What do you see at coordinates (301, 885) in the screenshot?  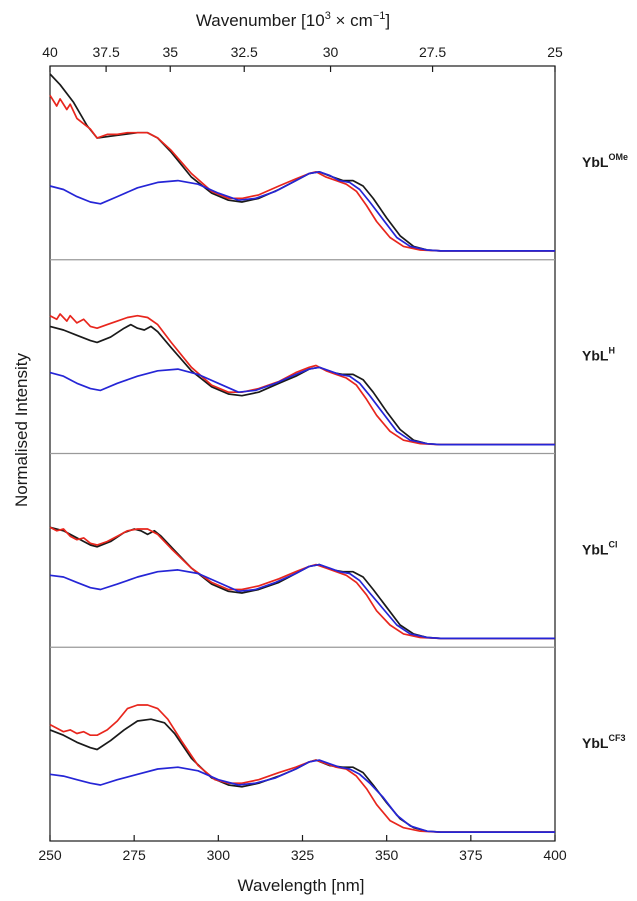 I see `x-axis-title: Wavelength [nm]` at bounding box center [301, 885].